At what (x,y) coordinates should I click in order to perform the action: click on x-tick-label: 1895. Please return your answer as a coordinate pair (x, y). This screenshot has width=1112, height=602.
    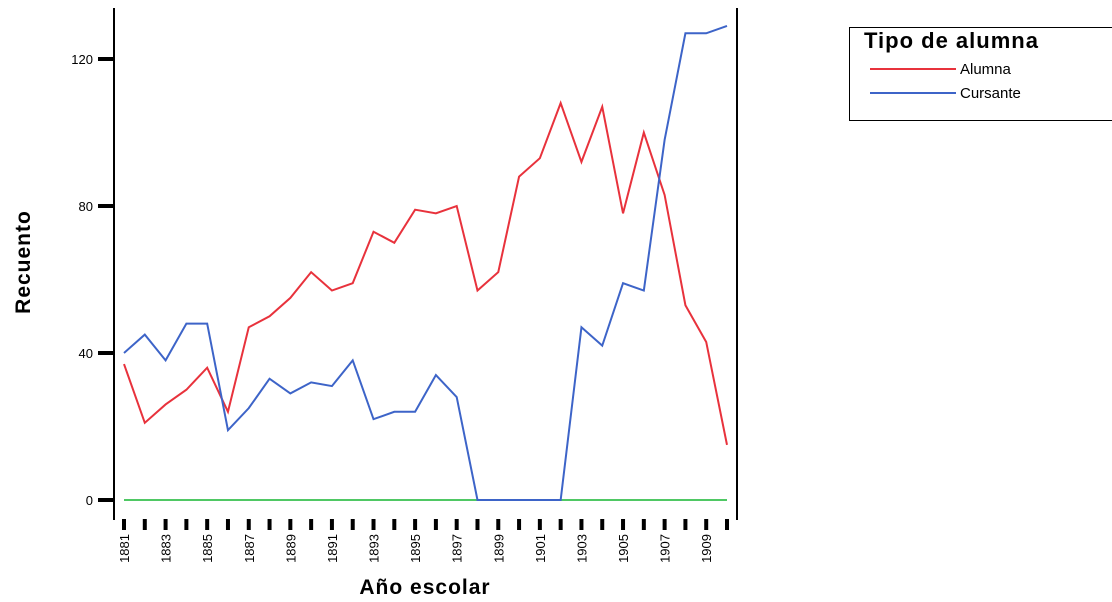
    Looking at the image, I should click on (415, 548).